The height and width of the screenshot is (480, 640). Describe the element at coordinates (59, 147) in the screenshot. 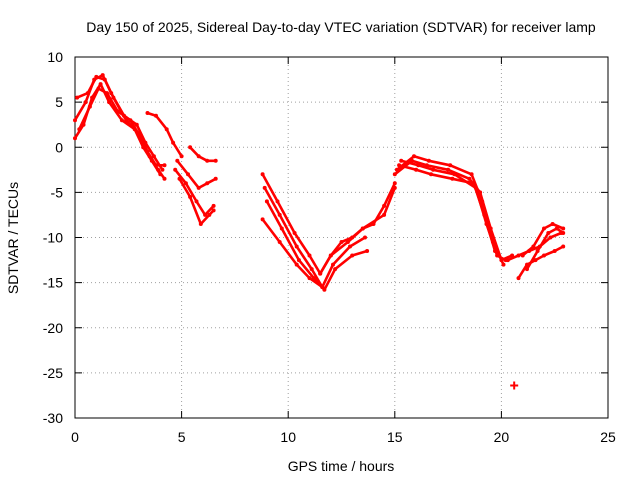

I see `y-tick-label: 0` at that location.